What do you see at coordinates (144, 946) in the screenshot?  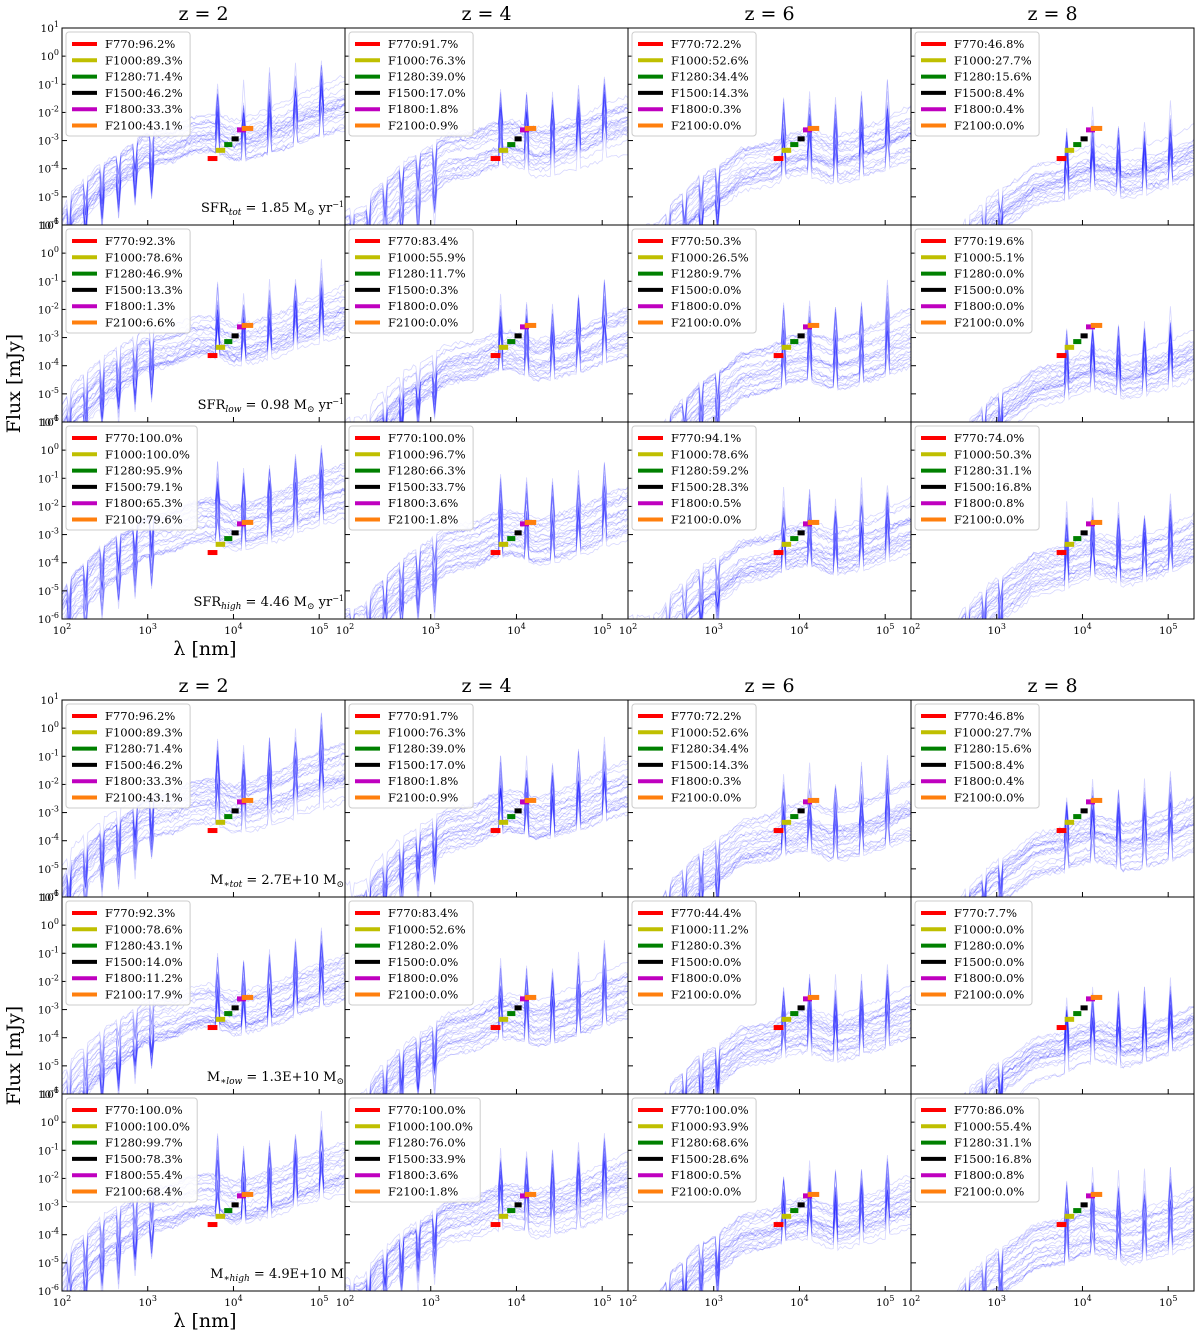 I see `legend-entry: F1280:43.1%` at bounding box center [144, 946].